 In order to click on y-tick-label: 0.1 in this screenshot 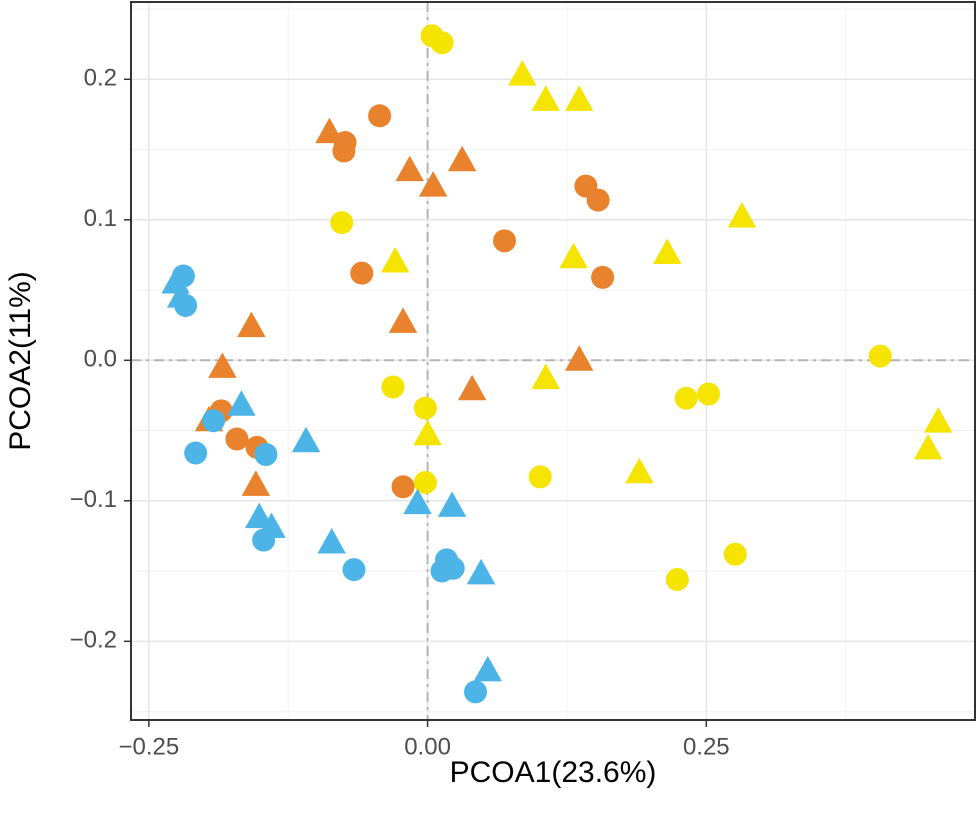, I will do `click(100, 218)`.